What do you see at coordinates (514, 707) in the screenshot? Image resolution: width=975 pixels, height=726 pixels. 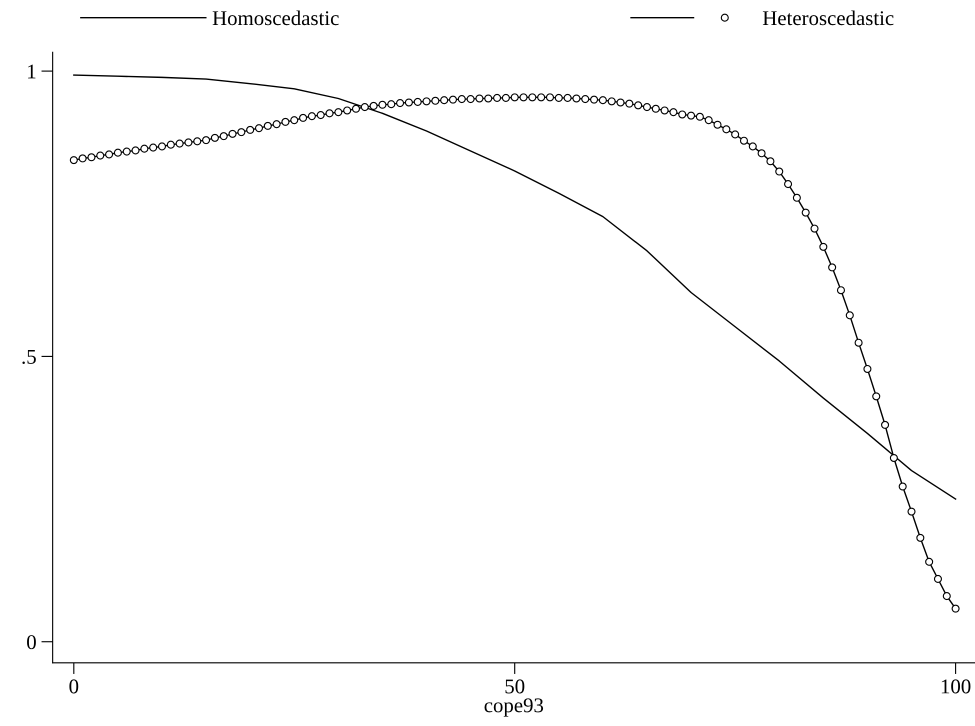 I see `x-axis-title: cope93` at bounding box center [514, 707].